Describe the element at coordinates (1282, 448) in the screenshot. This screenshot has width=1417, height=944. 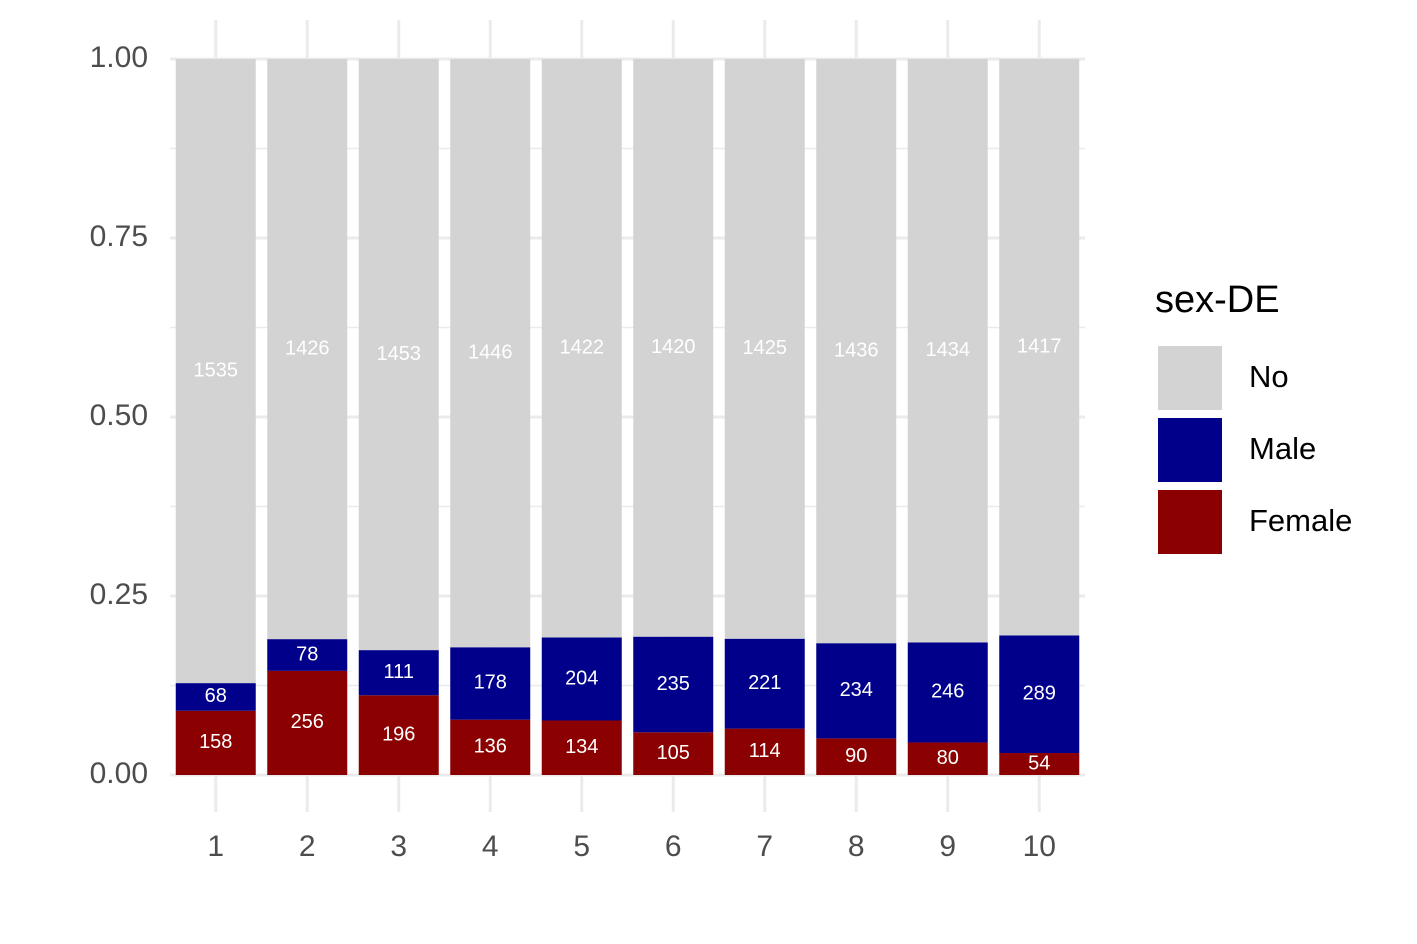
I see `legend-label: Male` at that location.